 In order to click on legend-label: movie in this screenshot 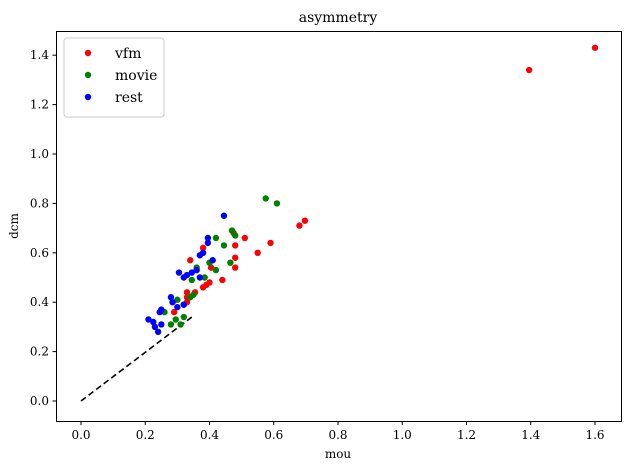, I will do `click(136, 76)`.